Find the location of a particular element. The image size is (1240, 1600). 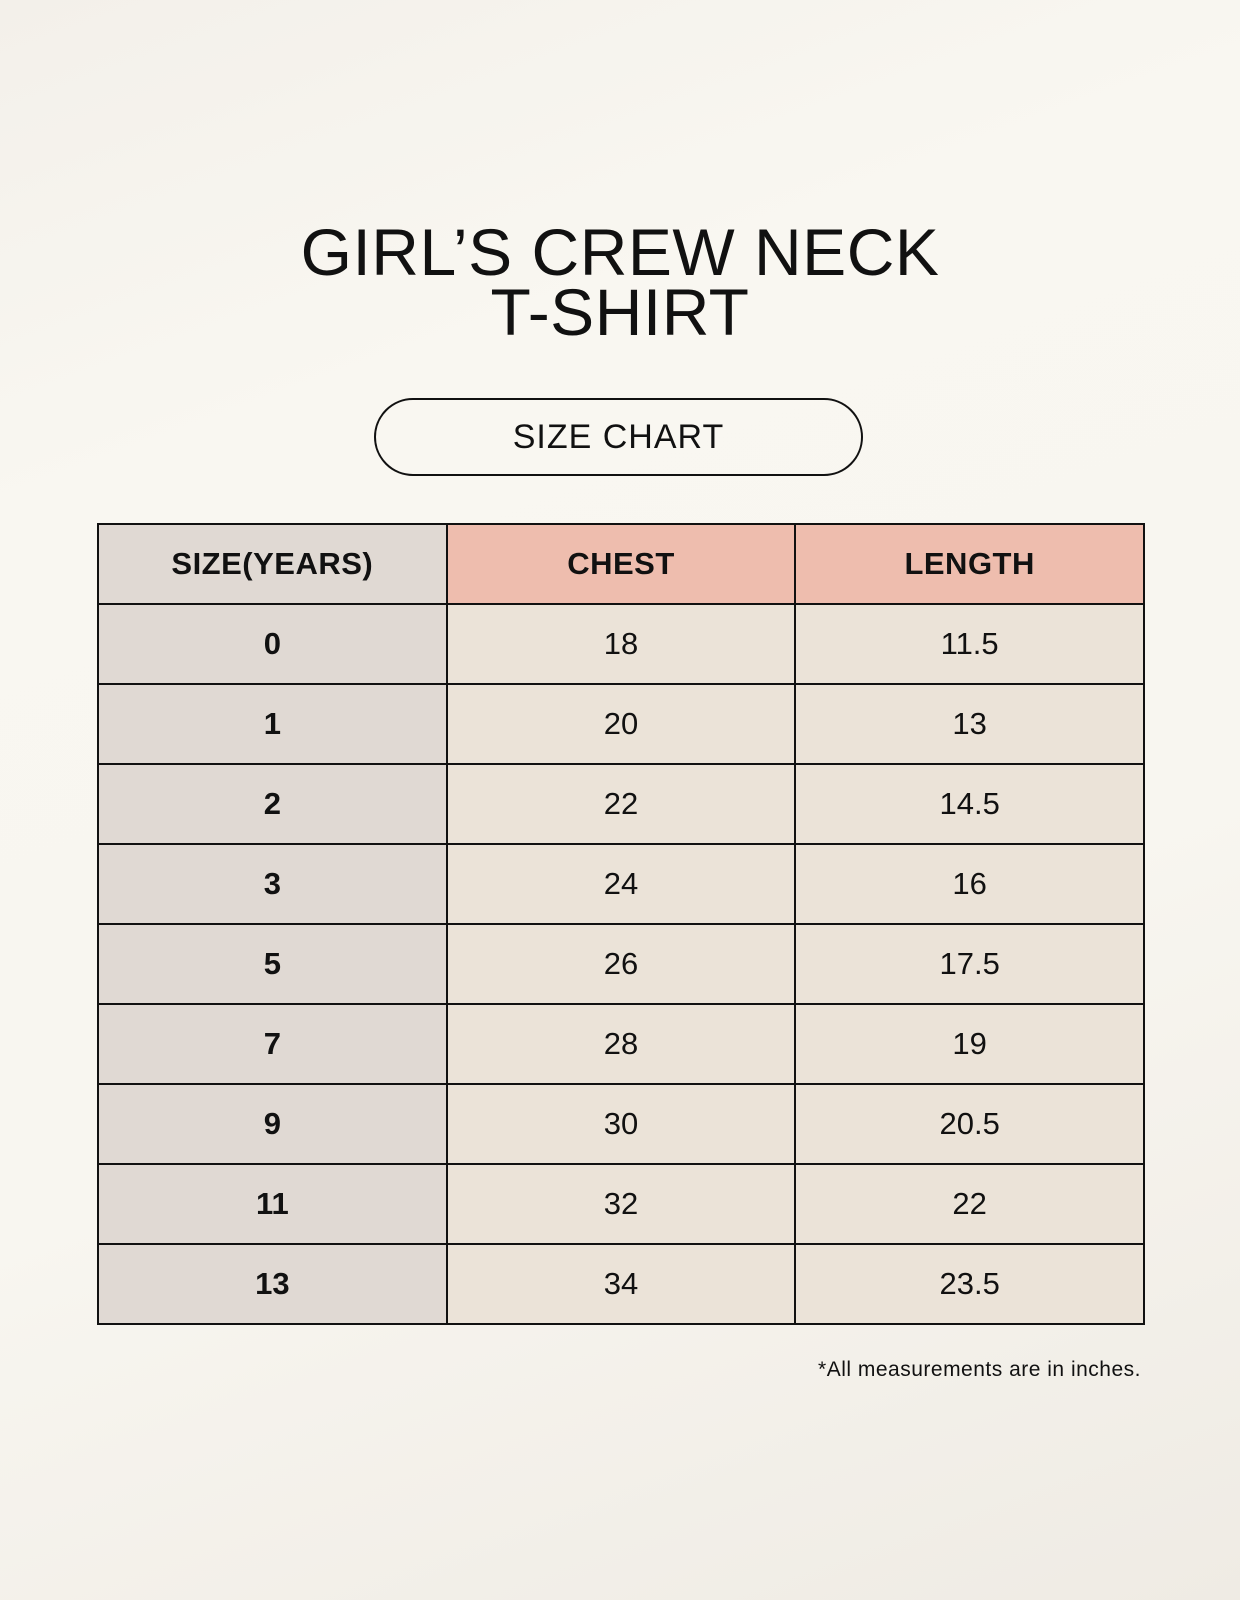

cell-size: 3 is located at coordinates (272, 884).